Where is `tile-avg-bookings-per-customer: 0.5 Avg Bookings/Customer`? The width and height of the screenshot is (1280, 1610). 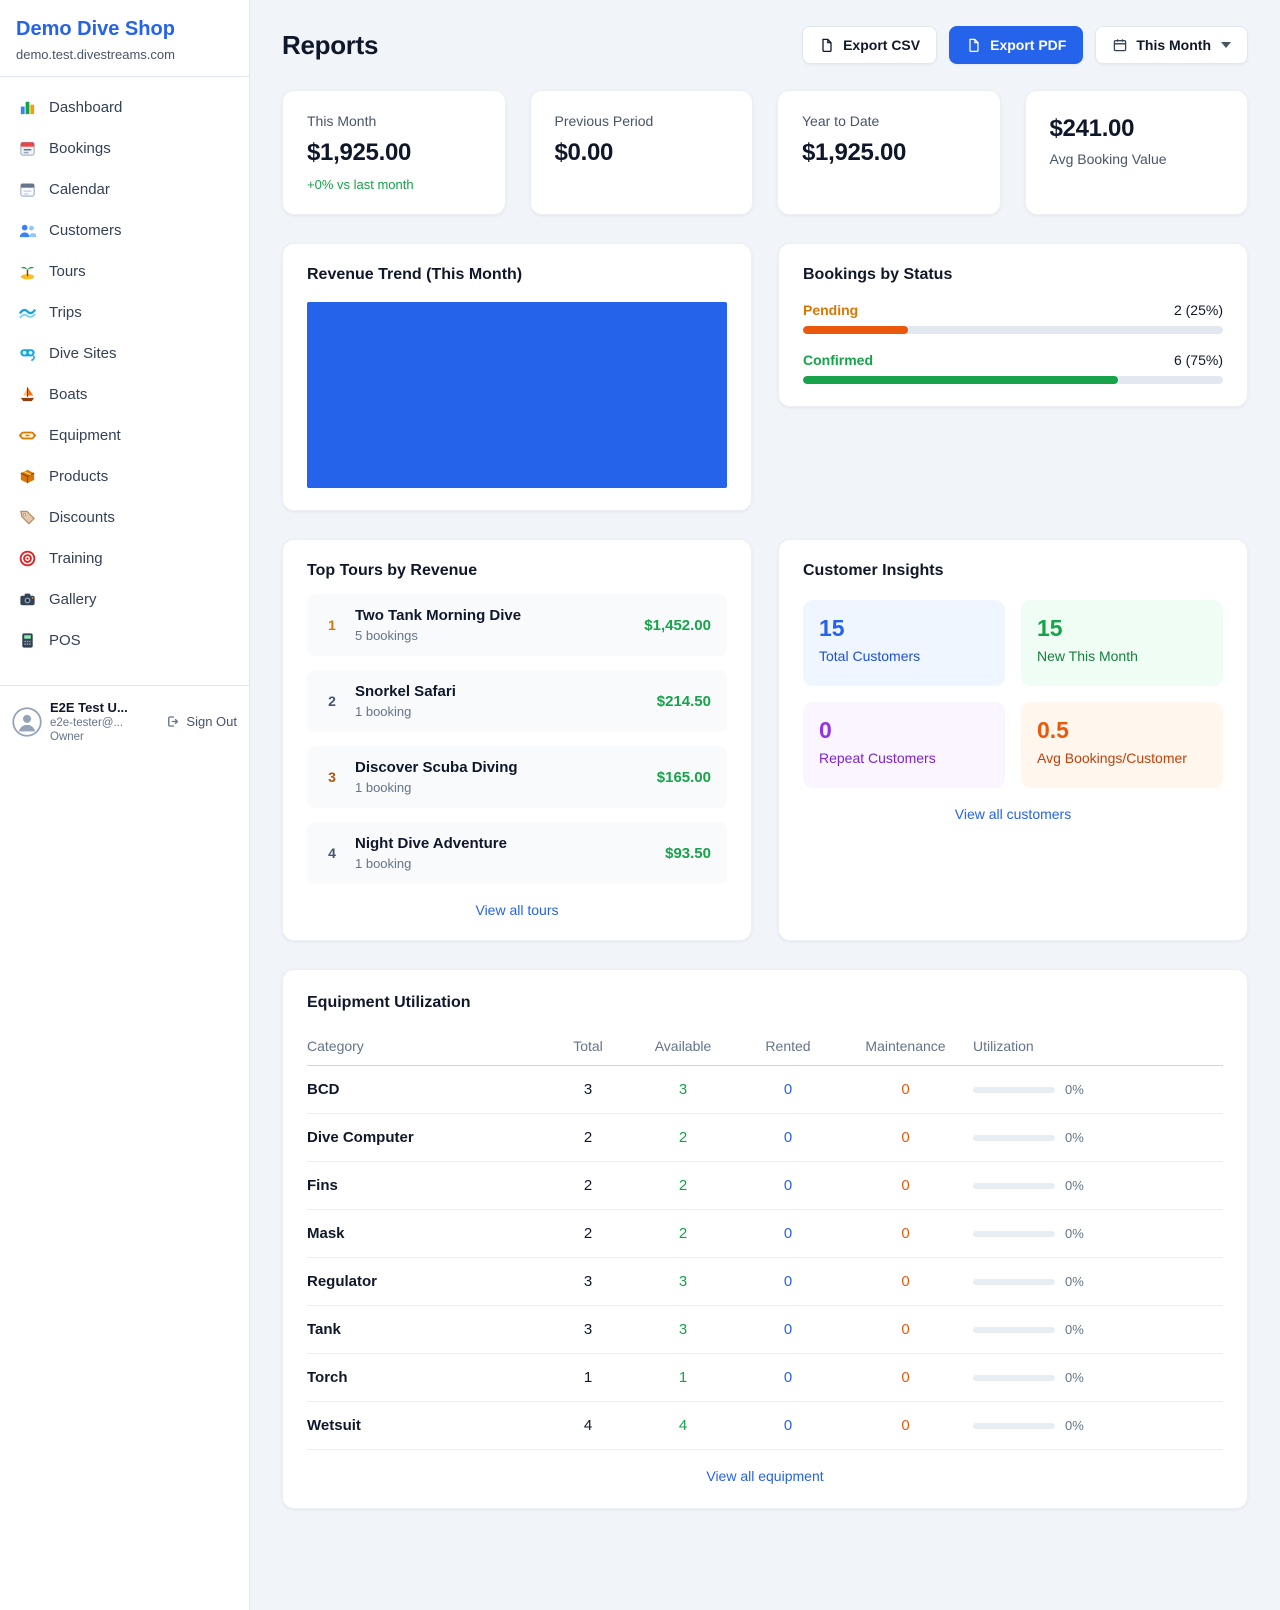
tile-avg-bookings-per-customer: 0.5 Avg Bookings/Customer is located at coordinates (1122, 745).